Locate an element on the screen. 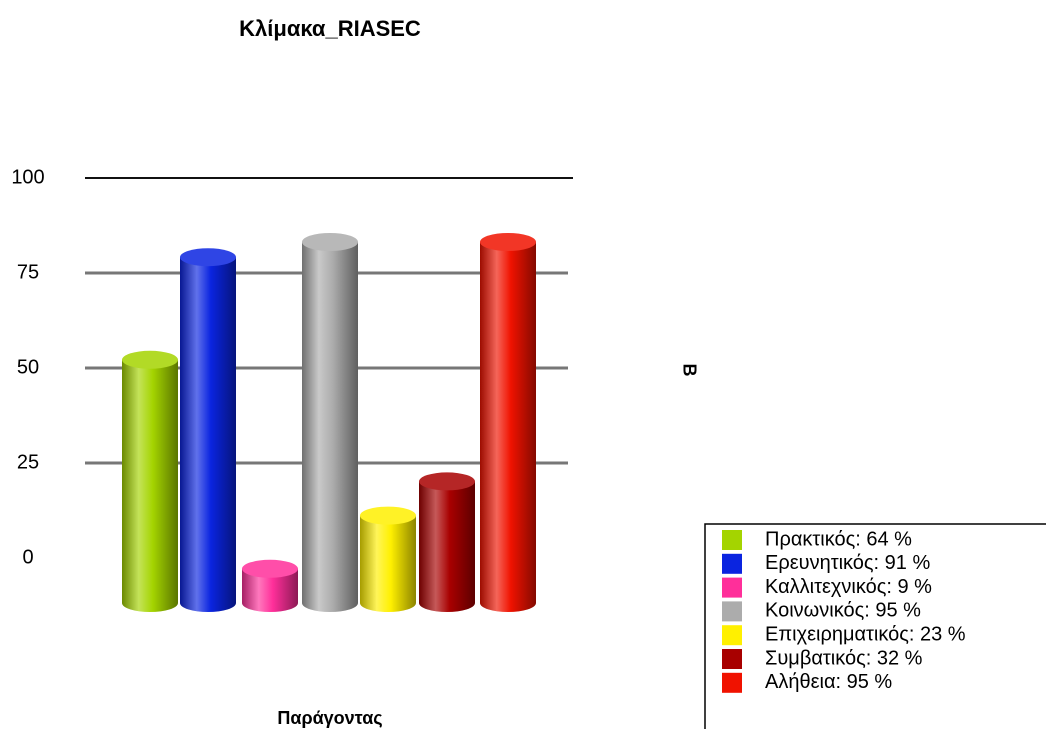  legend-label: Καλλιτεχνικός: 9 % is located at coordinates (848, 587).